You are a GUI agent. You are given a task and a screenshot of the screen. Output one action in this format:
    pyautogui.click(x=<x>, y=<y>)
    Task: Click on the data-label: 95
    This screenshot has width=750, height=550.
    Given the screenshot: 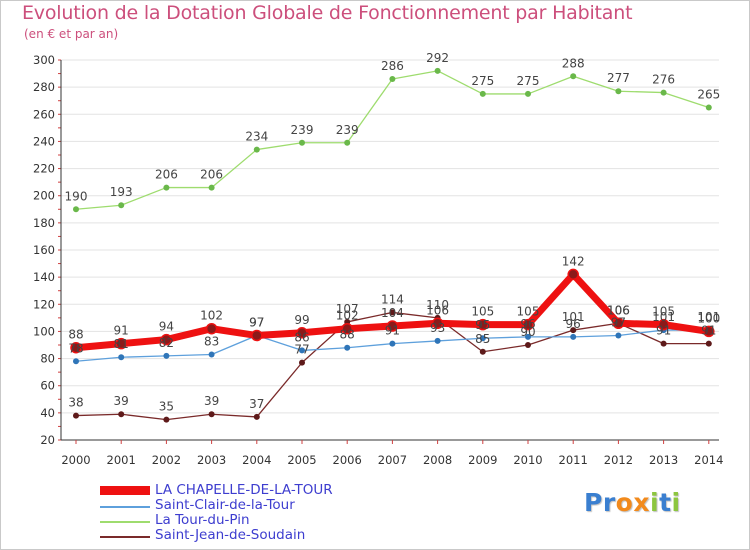 What is the action you would take?
    pyautogui.click(x=482, y=325)
    